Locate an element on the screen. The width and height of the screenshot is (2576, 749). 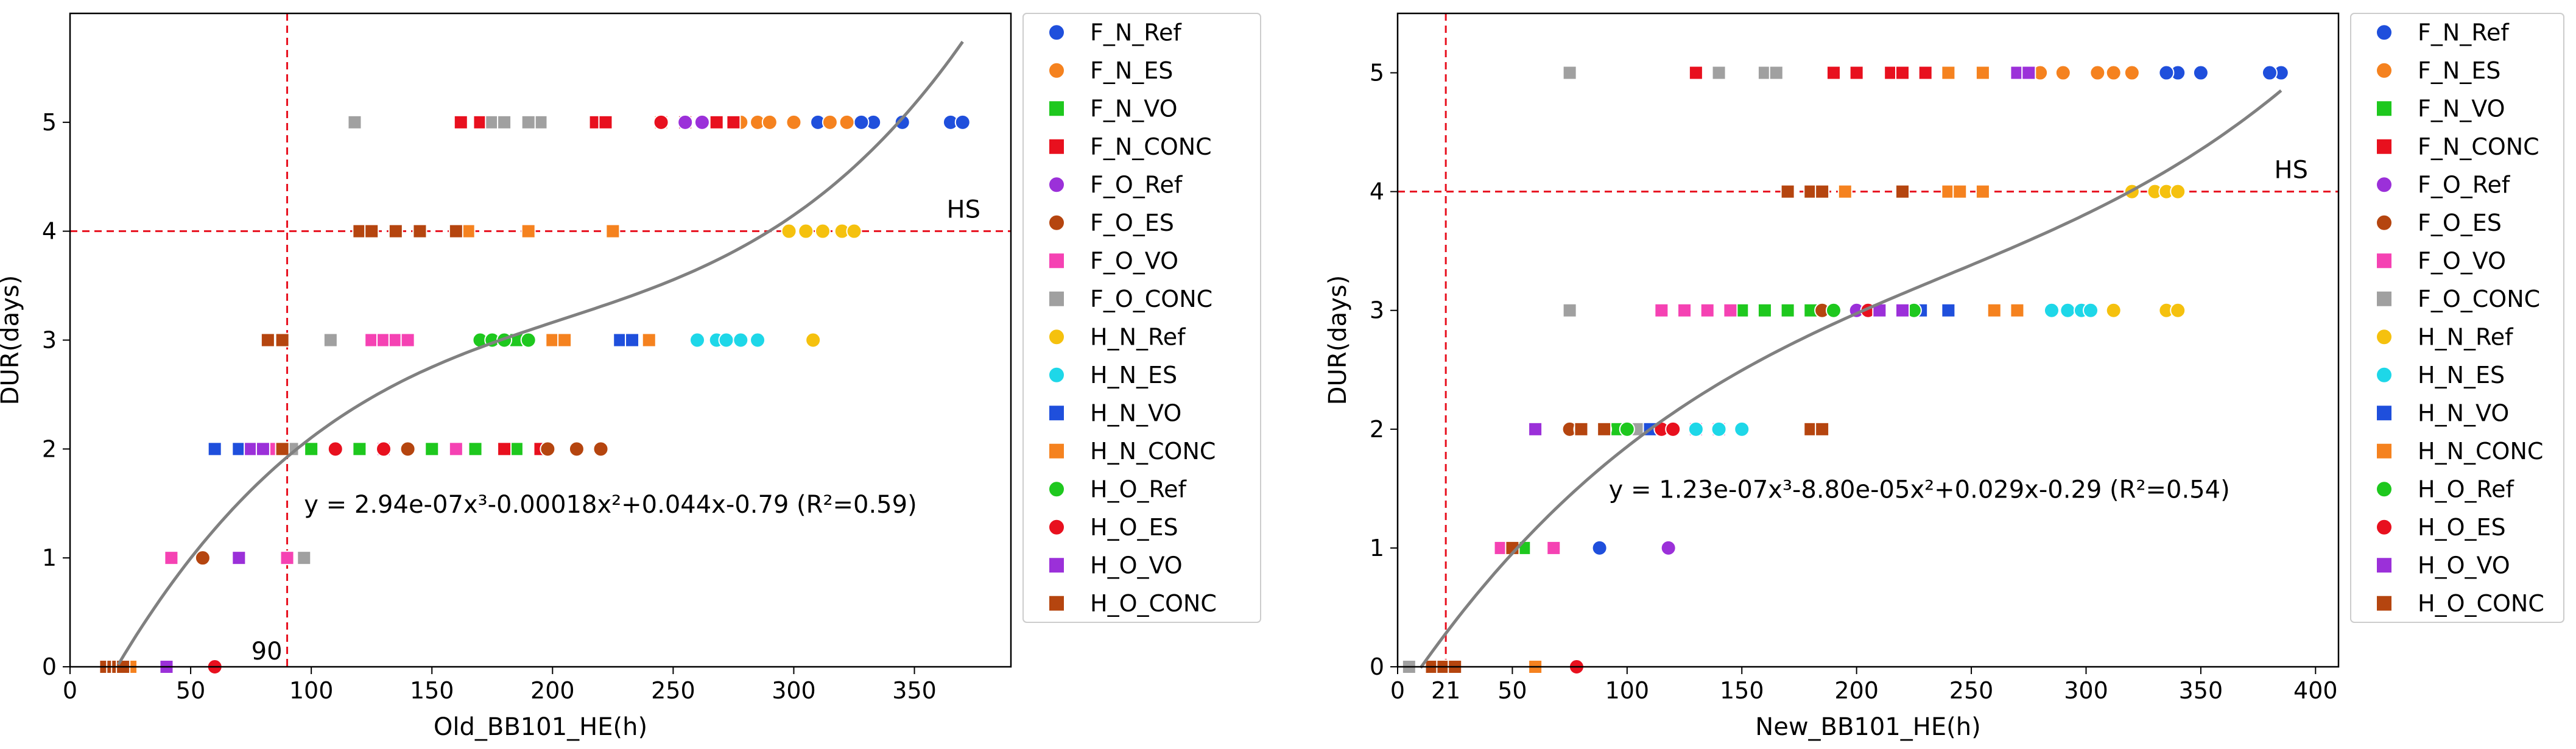
x-tick-label: 50 is located at coordinates (1512, 690).